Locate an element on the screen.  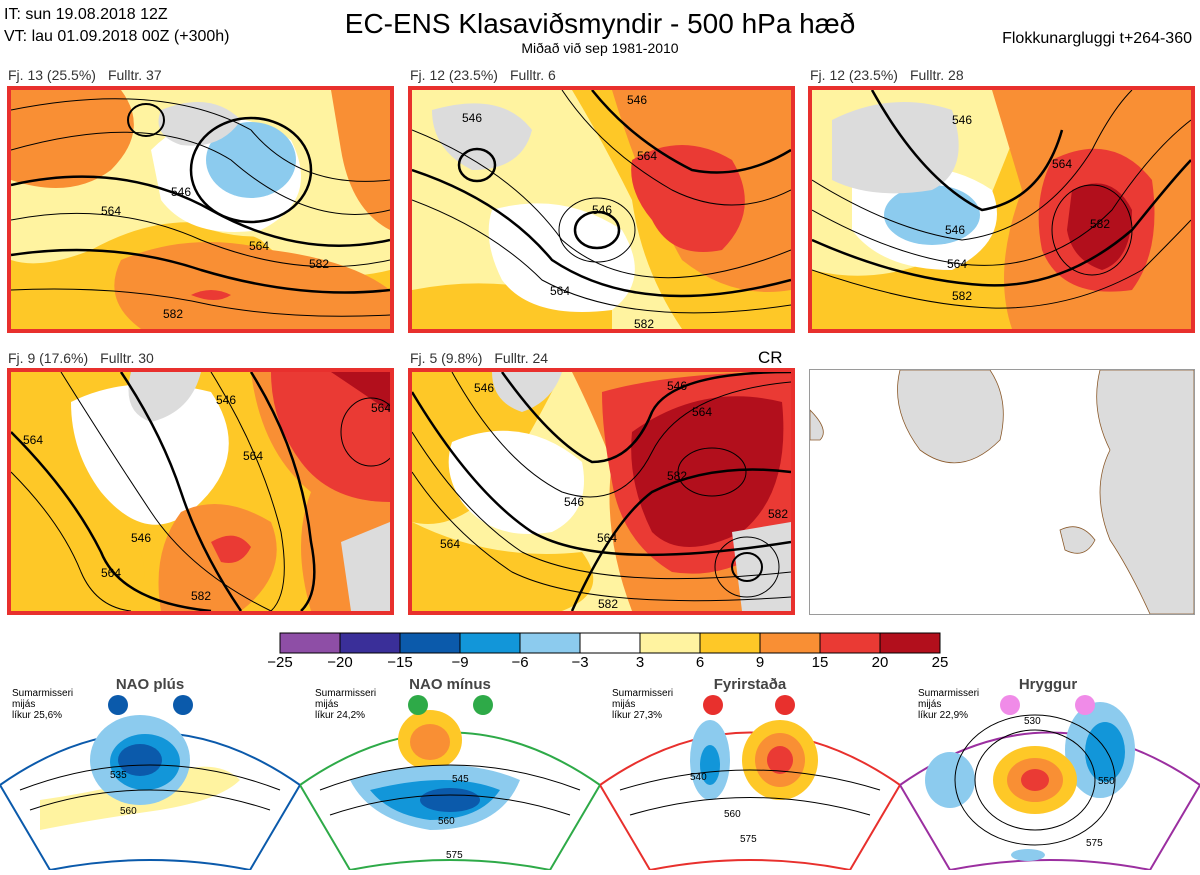
cr-label: CR is located at coordinates (770, 357).